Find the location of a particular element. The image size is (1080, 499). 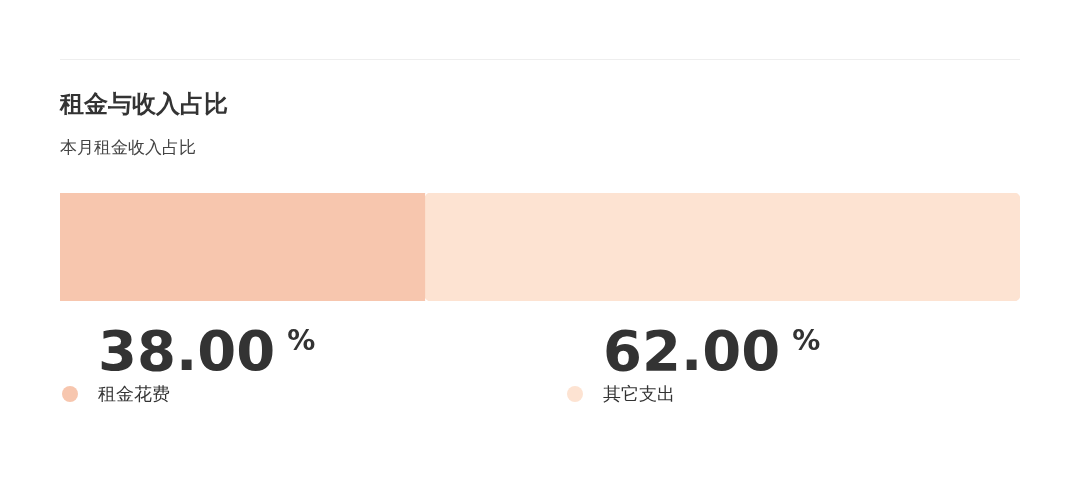

data-label: 38.00$^{%}$ is located at coordinates (207, 350).